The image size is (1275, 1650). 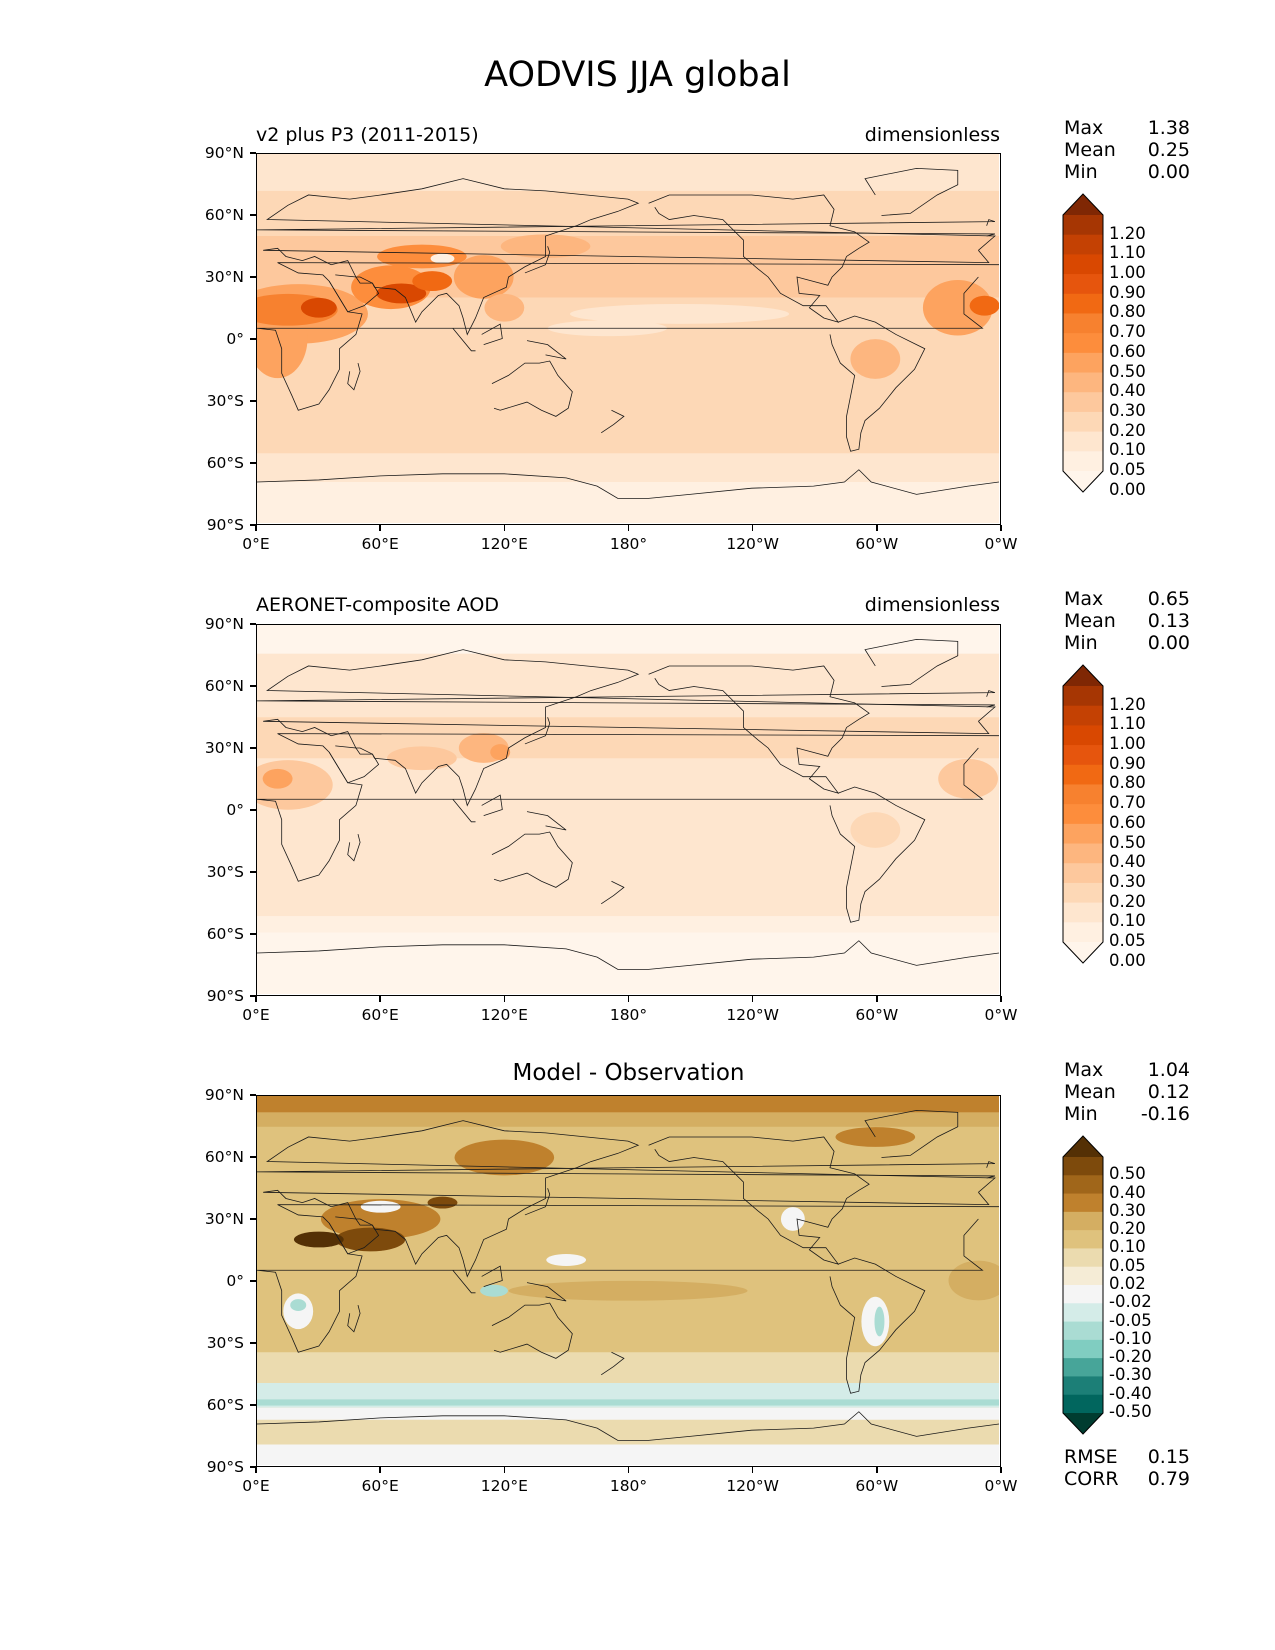 What do you see at coordinates (628, 544) in the screenshot?
I see `lon-tick-label: 180°` at bounding box center [628, 544].